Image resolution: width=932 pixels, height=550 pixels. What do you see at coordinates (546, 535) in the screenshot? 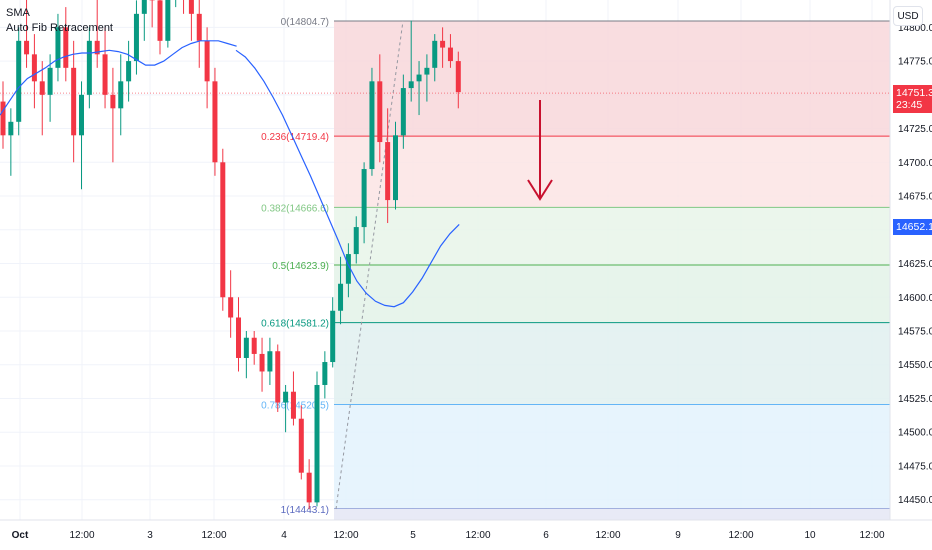
I see `time-tick-label: 6` at bounding box center [546, 535].